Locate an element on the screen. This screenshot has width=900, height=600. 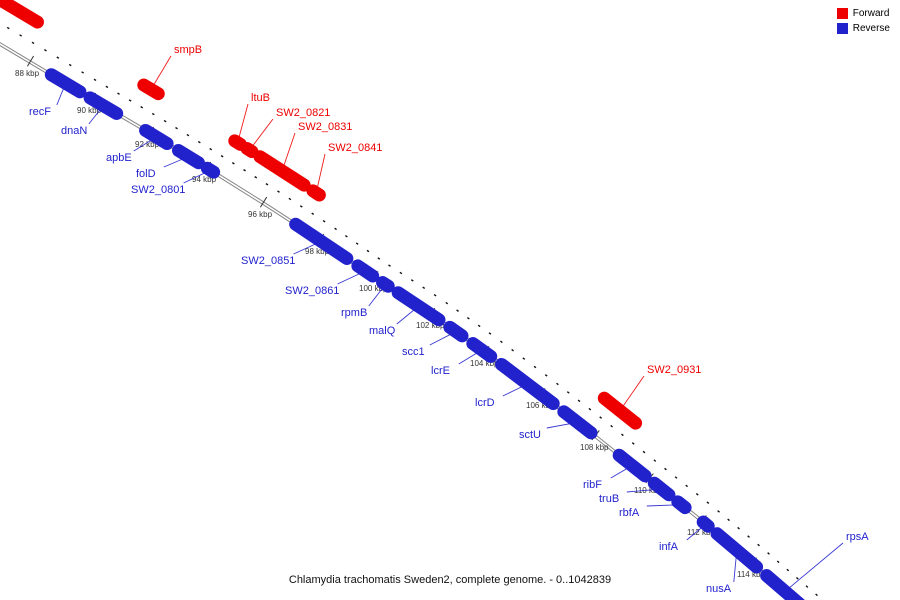
gene-label-SW2_0841: SW2_0841 is located at coordinates (355, 148).